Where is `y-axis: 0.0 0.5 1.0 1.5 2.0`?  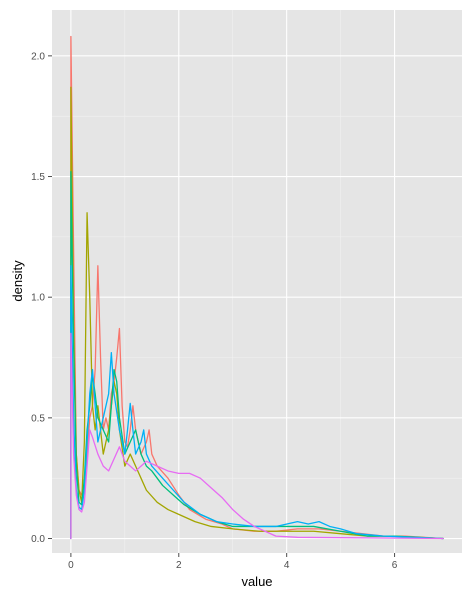
y-axis: 0.0 0.5 1.0 1.5 2.0 is located at coordinates (41, 298).